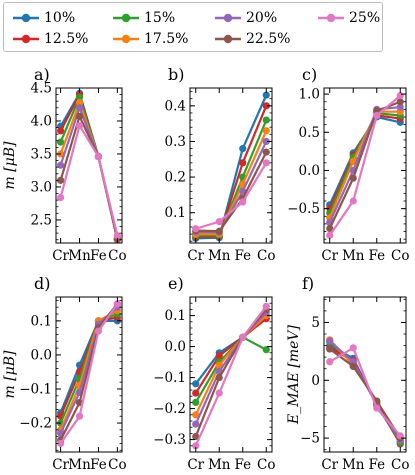  I want to click on y-tick-label: 3.5, so click(41, 154).